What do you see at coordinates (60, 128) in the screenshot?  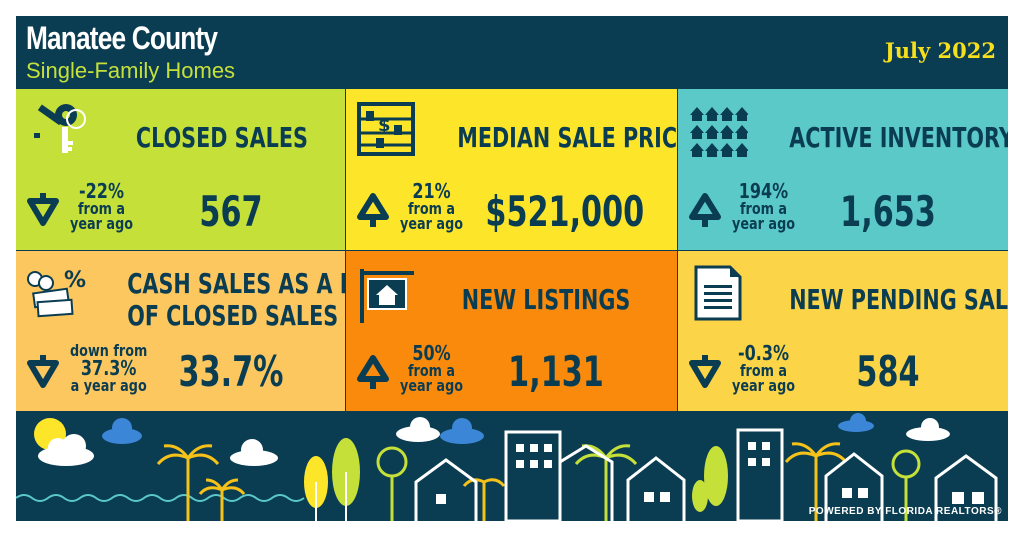 I see `keys-icon` at bounding box center [60, 128].